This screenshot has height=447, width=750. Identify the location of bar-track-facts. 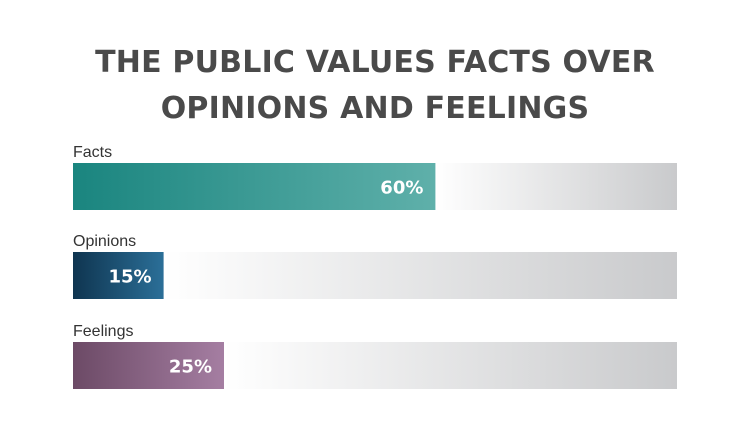
(556, 186).